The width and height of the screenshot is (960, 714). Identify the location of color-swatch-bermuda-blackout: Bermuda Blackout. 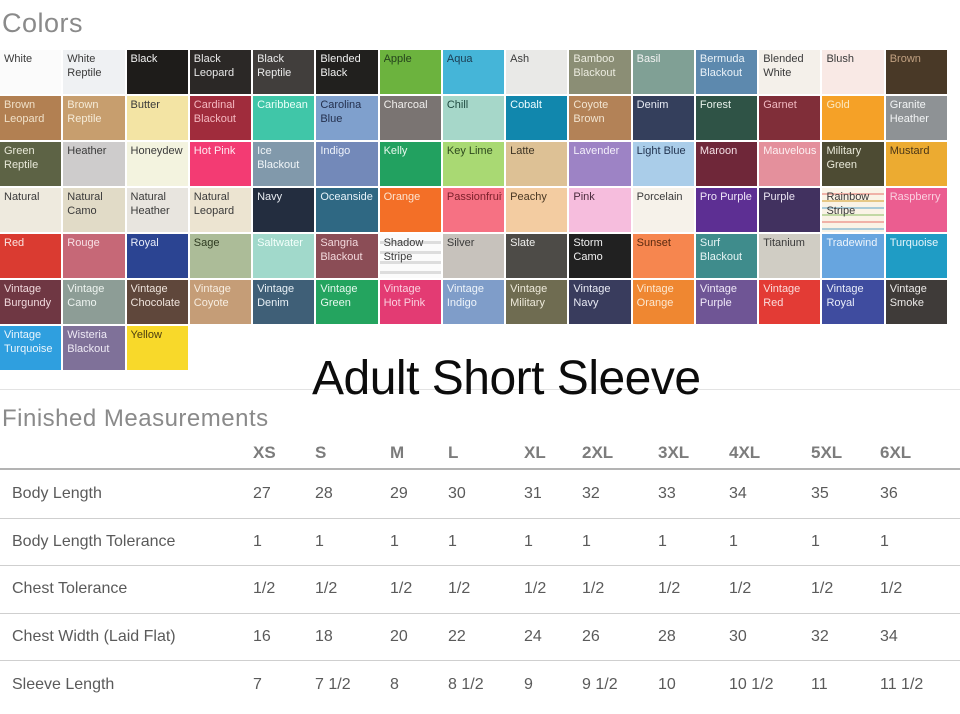
(726, 72).